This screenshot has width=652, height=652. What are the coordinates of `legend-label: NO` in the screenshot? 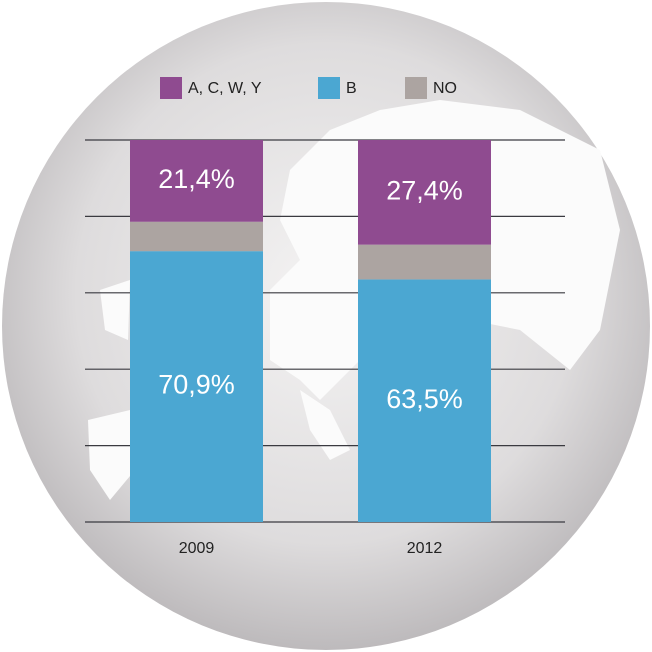 It's located at (445, 88).